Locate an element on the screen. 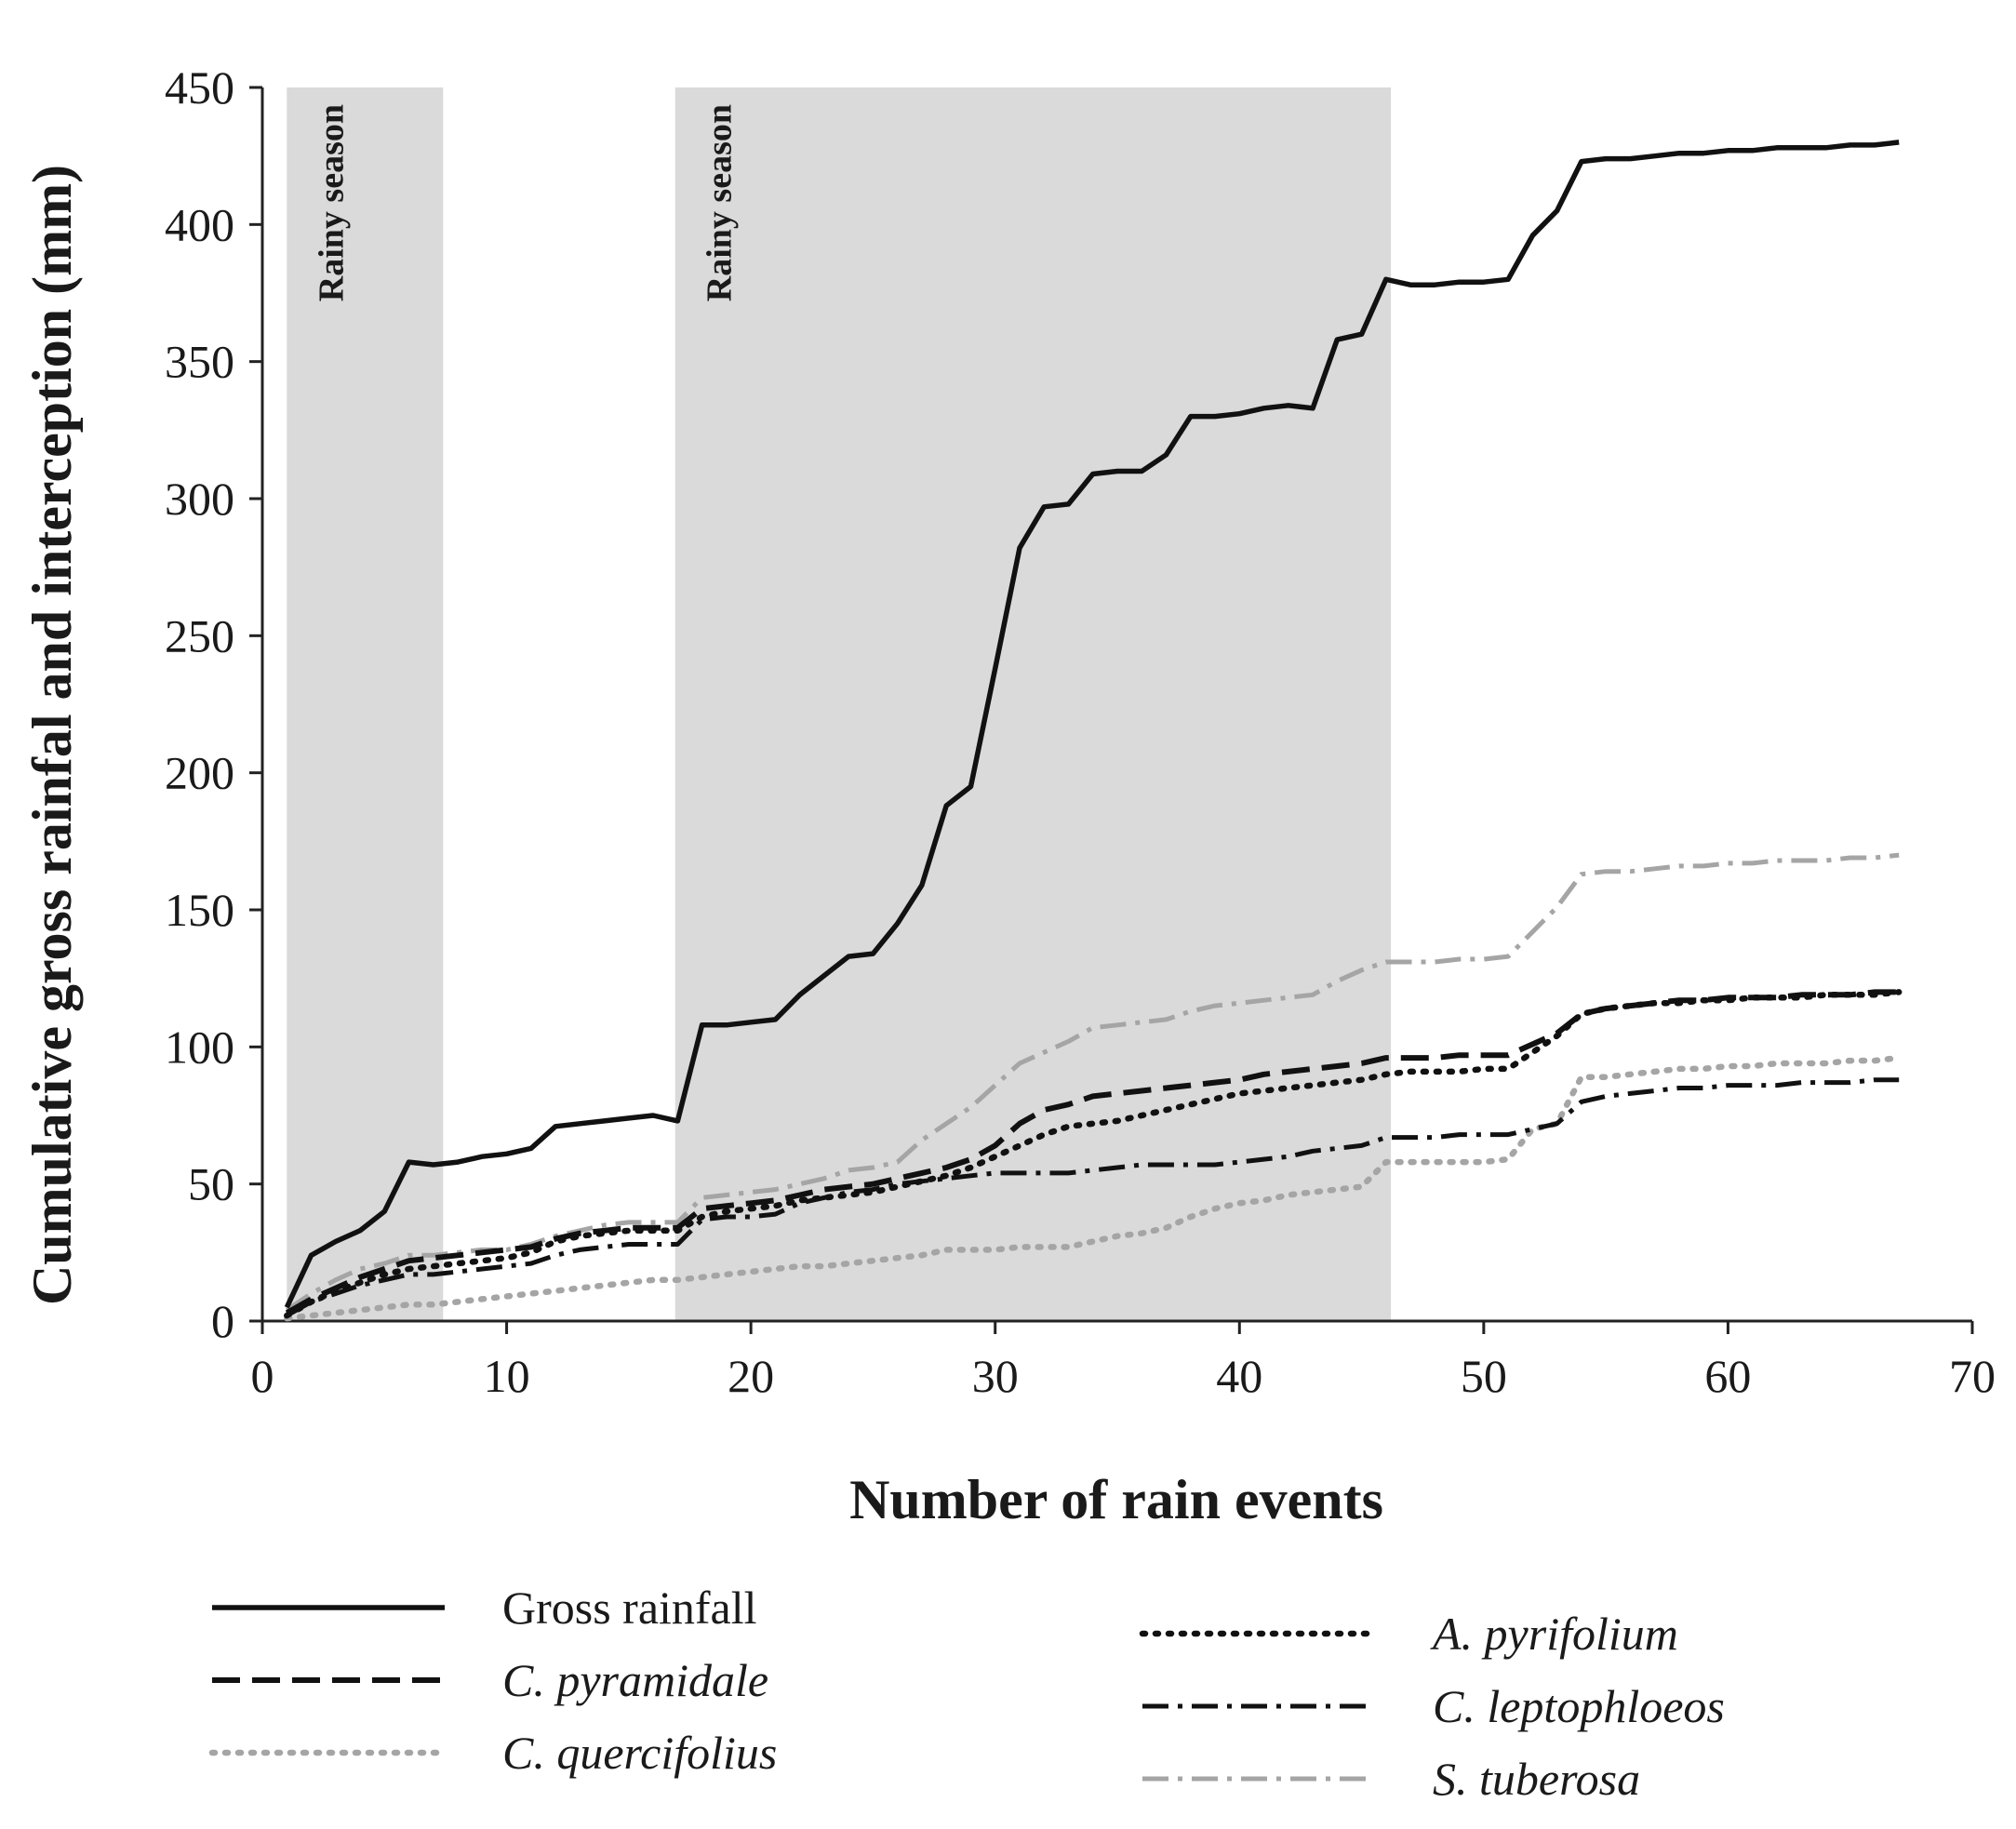 This screenshot has height=1829, width=2016. x-tick-label: 40 is located at coordinates (1239, 1376).